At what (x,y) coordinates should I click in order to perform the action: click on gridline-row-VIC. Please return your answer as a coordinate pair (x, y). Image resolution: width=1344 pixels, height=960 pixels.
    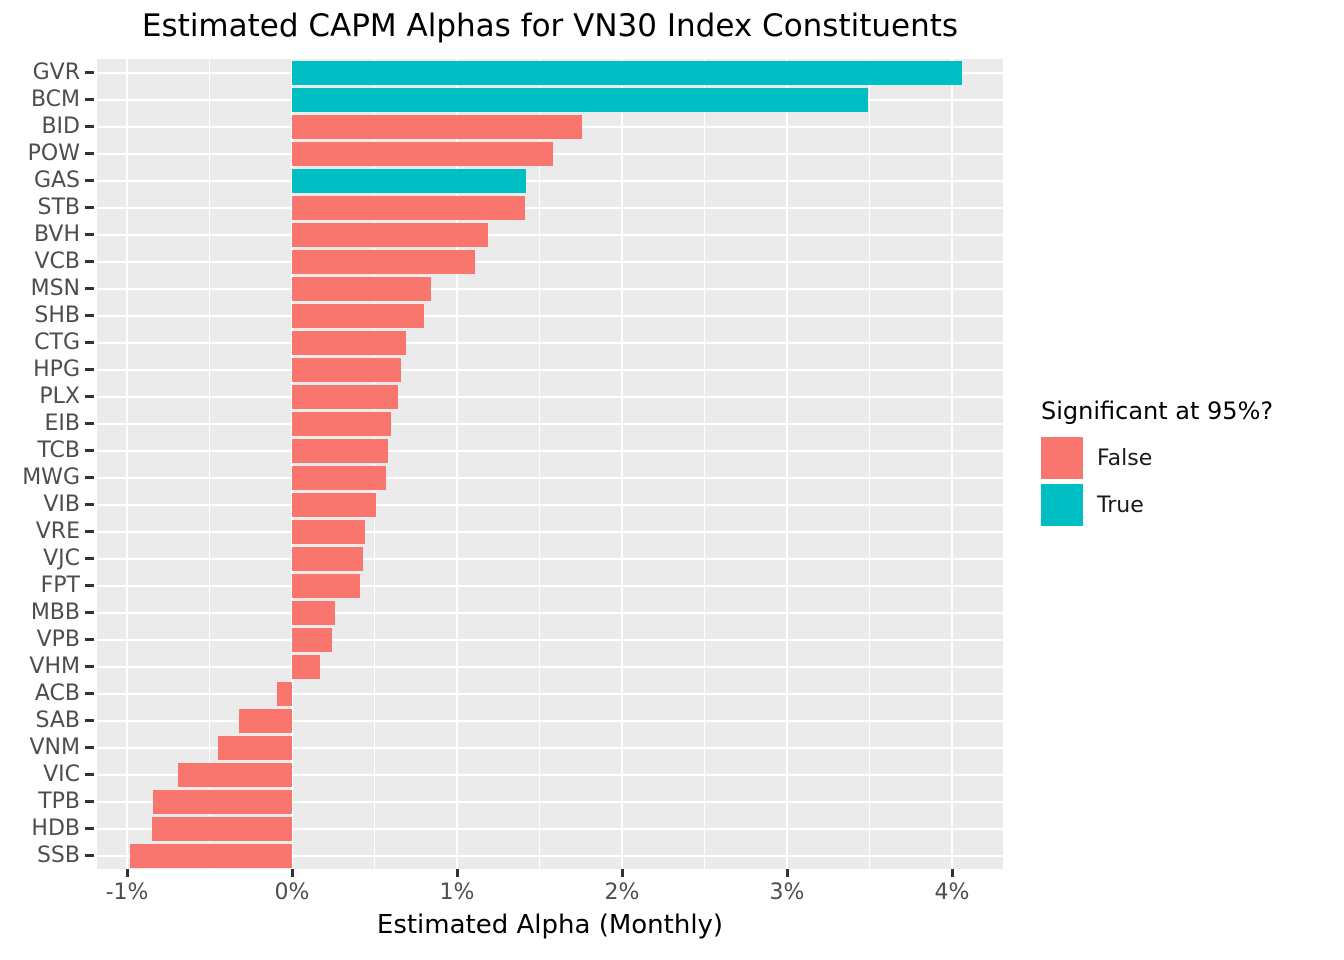
    Looking at the image, I should click on (550, 774).